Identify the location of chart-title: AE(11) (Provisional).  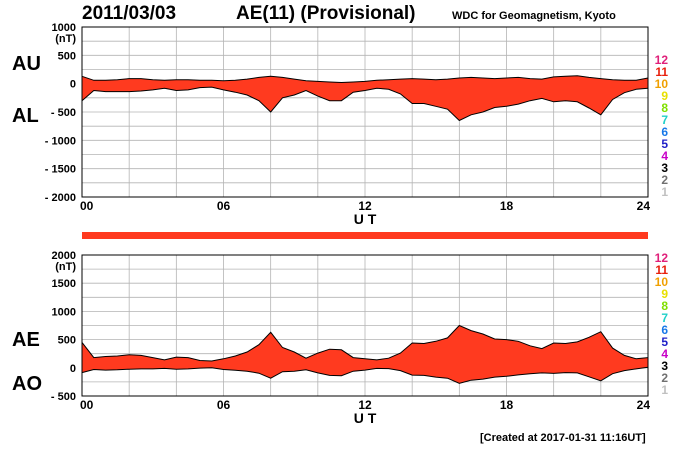
(326, 13).